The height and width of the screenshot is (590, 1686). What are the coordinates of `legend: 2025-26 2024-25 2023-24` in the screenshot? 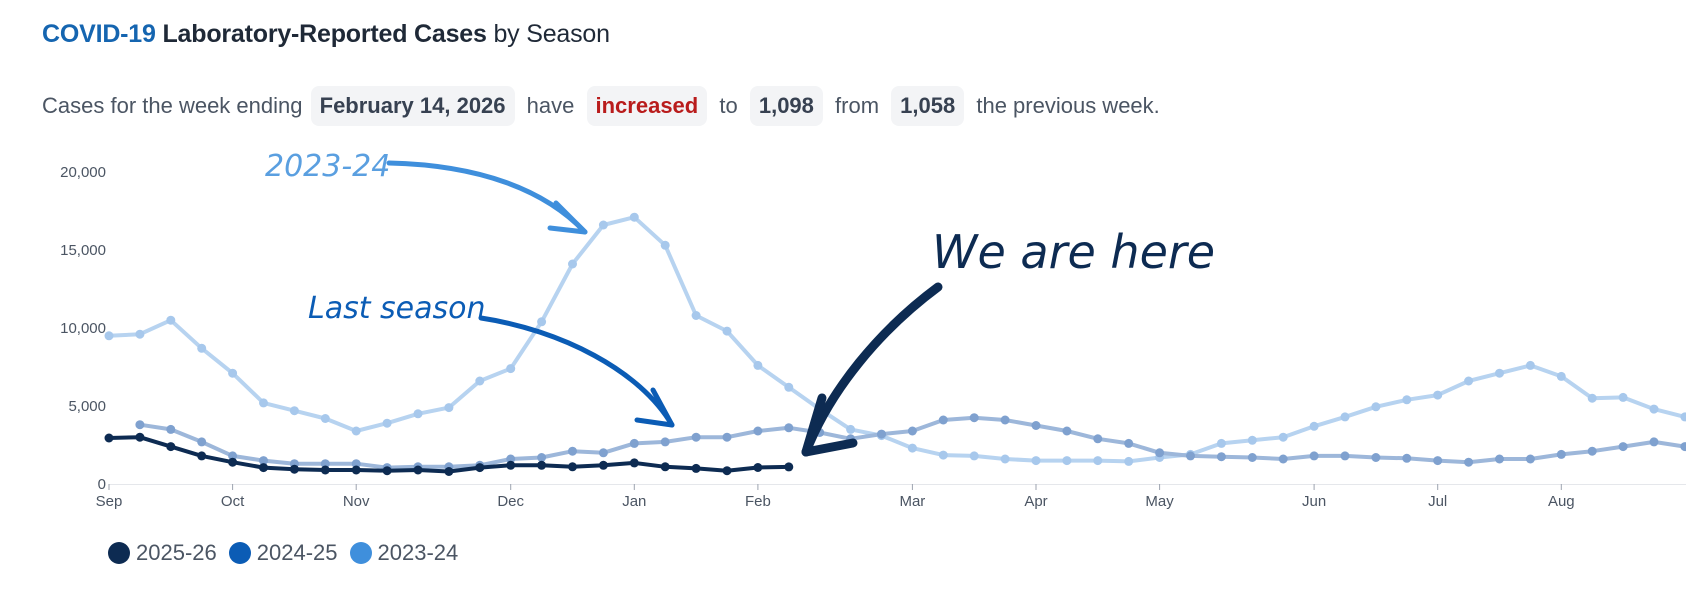 It's located at (283, 553).